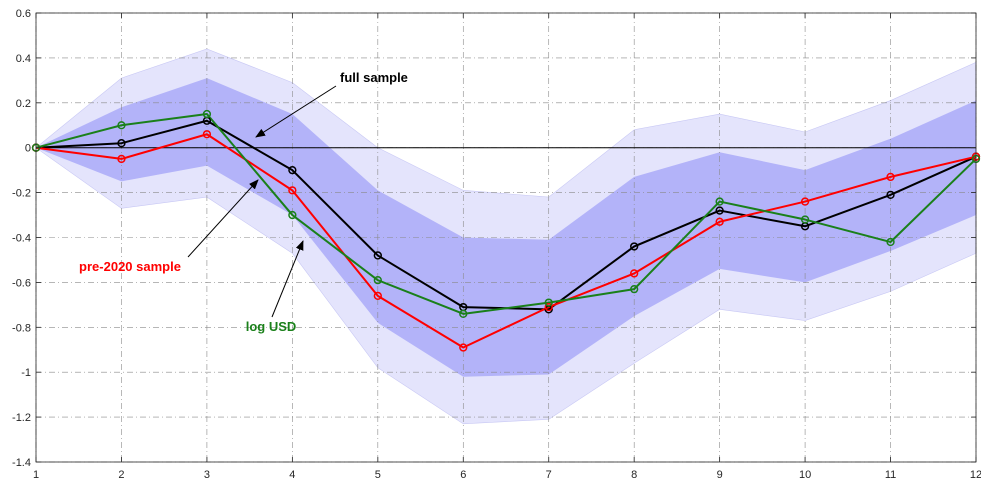 This screenshot has width=981, height=485. Describe the element at coordinates (21, 463) in the screenshot. I see `y-tick-label: -1.4` at that location.